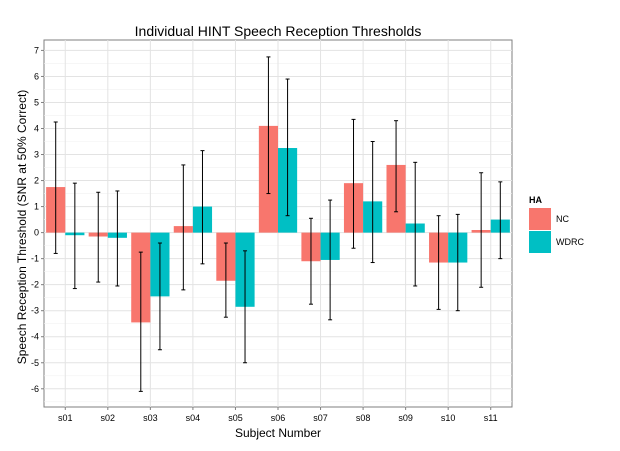  What do you see at coordinates (36, 207) in the screenshot?
I see `y-tick-label: 1` at bounding box center [36, 207].